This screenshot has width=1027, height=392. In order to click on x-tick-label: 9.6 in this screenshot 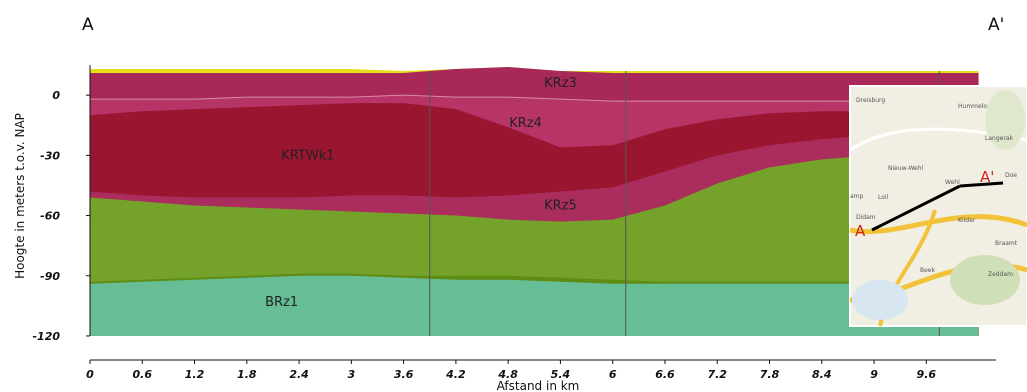, I will do `click(927, 374)`.